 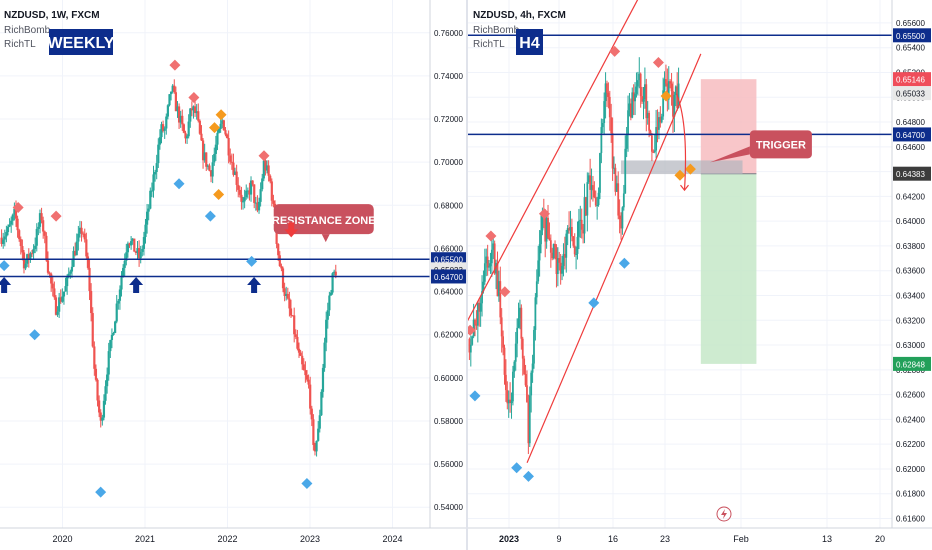 What do you see at coordinates (910, 122) in the screenshot?
I see `y-tick-label: 0.64800` at bounding box center [910, 122].